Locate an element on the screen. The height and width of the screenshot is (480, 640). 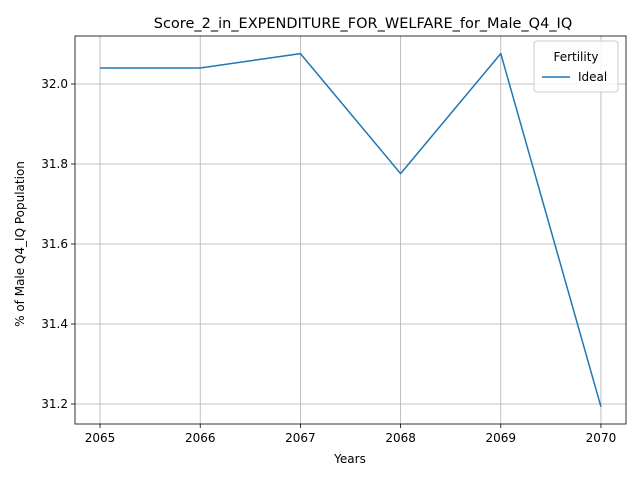
y-axis-label: % of Male Q4_IQ Population is located at coordinates (20, 244).